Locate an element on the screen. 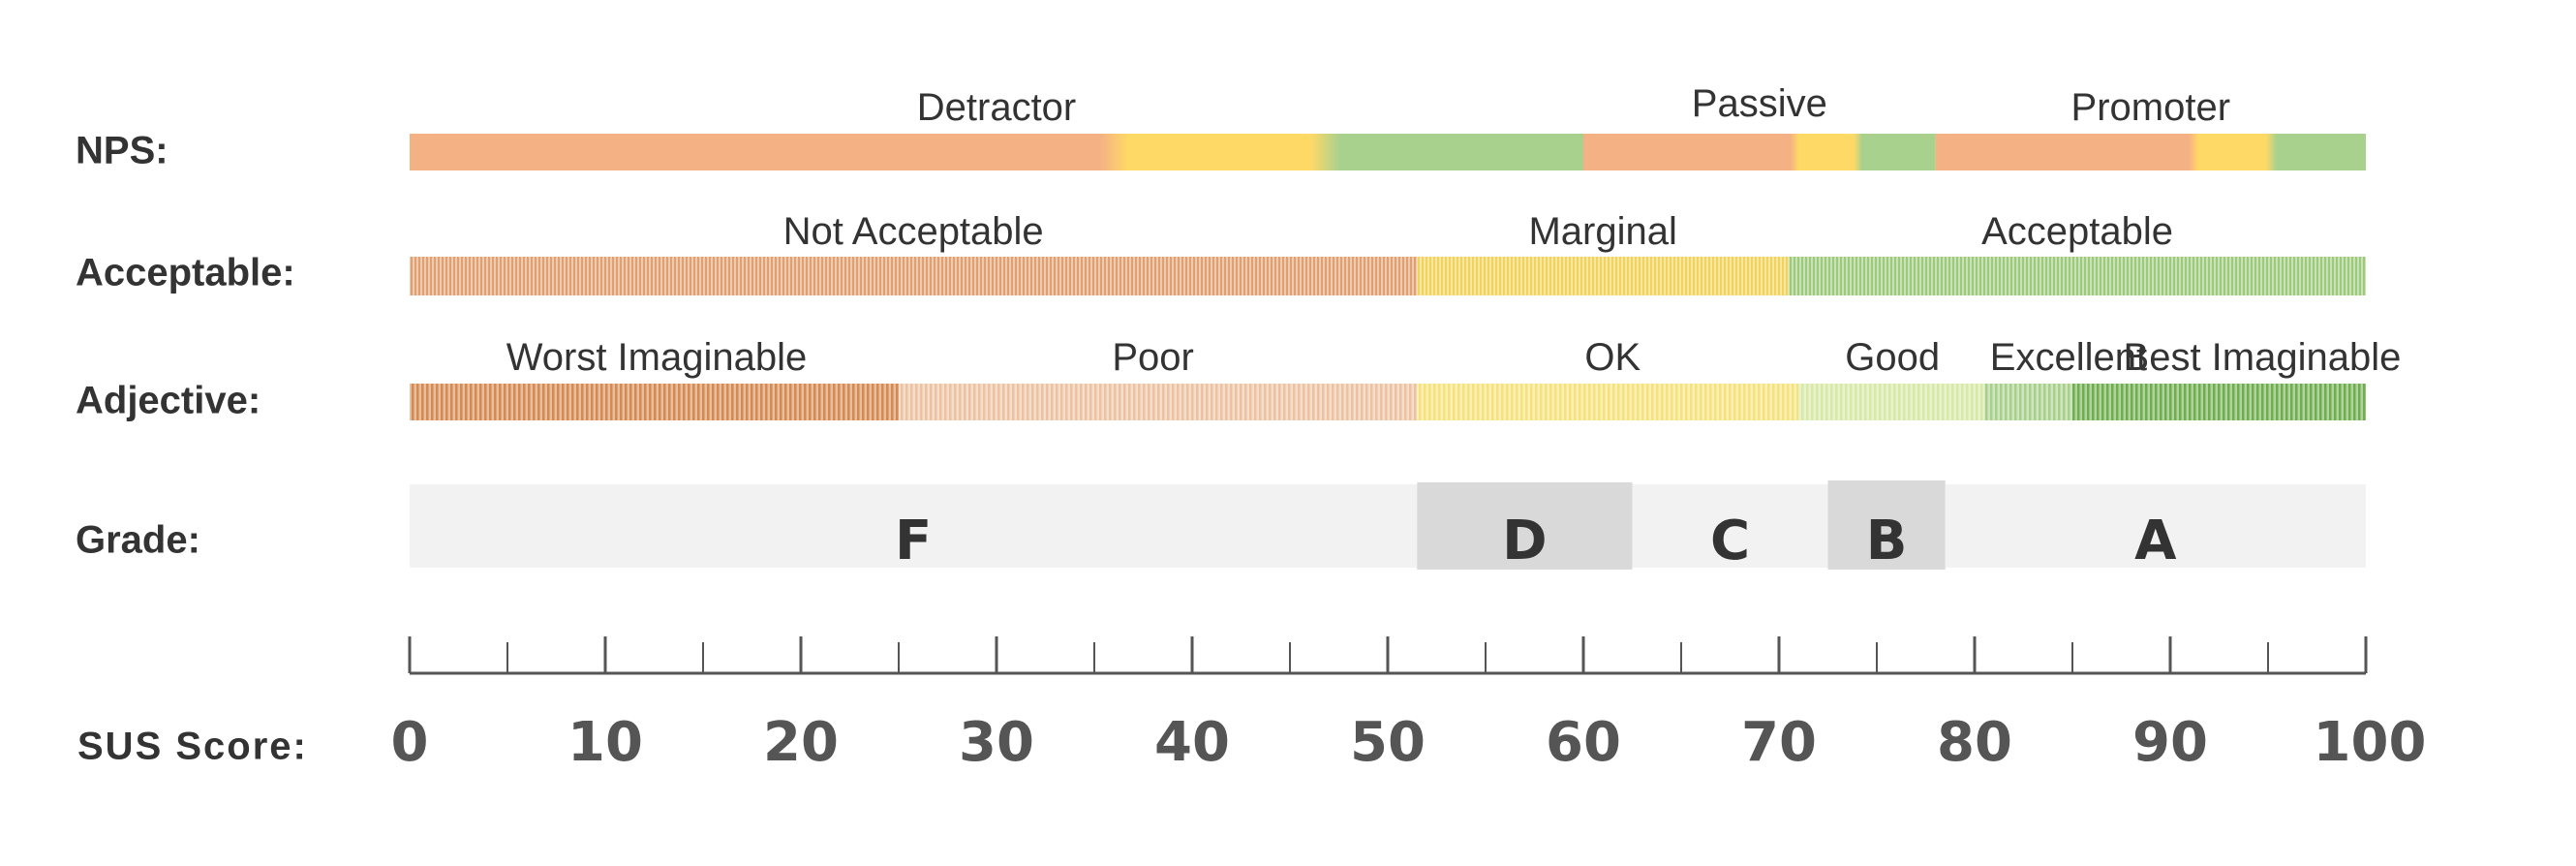  tick-label-50: 50 is located at coordinates (1388, 742).